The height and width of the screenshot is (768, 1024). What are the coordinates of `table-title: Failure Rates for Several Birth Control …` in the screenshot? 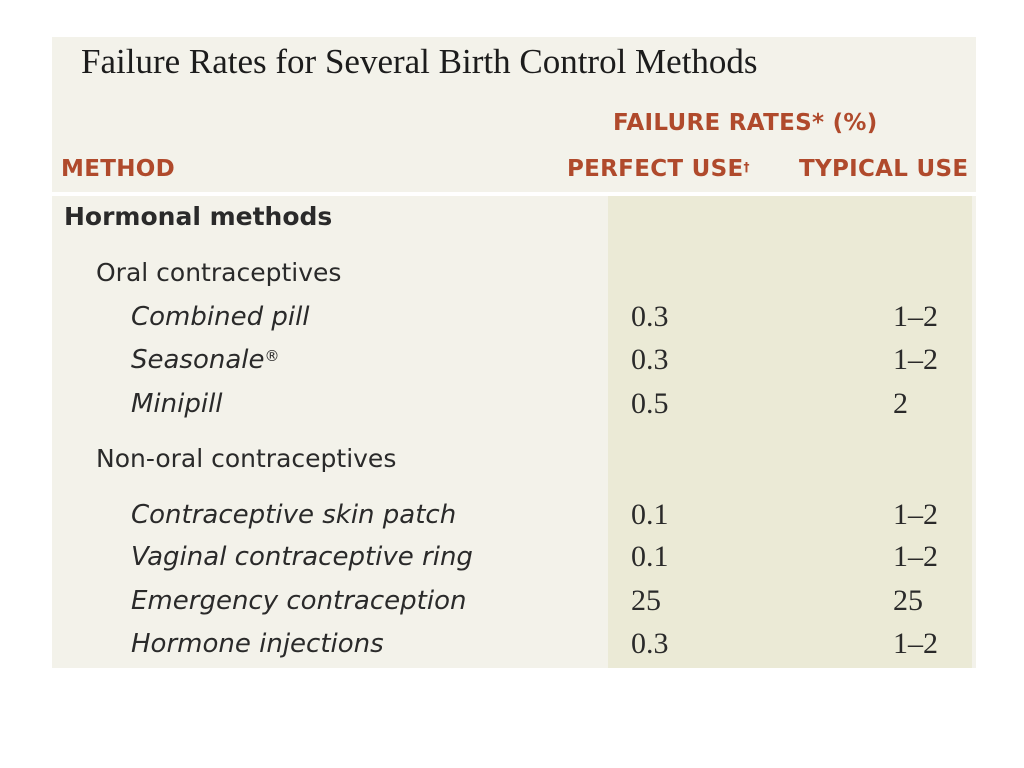 It's located at (419, 61).